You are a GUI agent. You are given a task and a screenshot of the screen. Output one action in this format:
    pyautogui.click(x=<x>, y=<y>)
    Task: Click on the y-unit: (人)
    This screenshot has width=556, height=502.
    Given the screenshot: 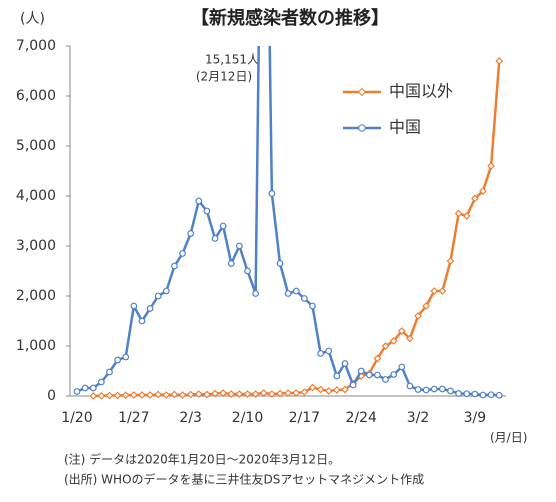 What is the action you would take?
    pyautogui.click(x=32, y=19)
    